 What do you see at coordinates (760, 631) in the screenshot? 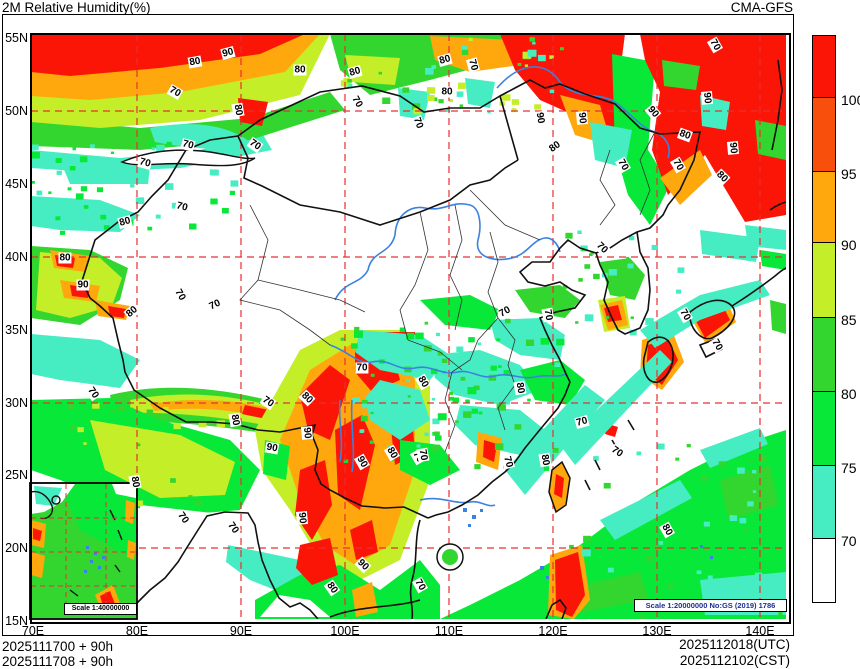
I see `x-tick-label: 140E` at bounding box center [760, 631].